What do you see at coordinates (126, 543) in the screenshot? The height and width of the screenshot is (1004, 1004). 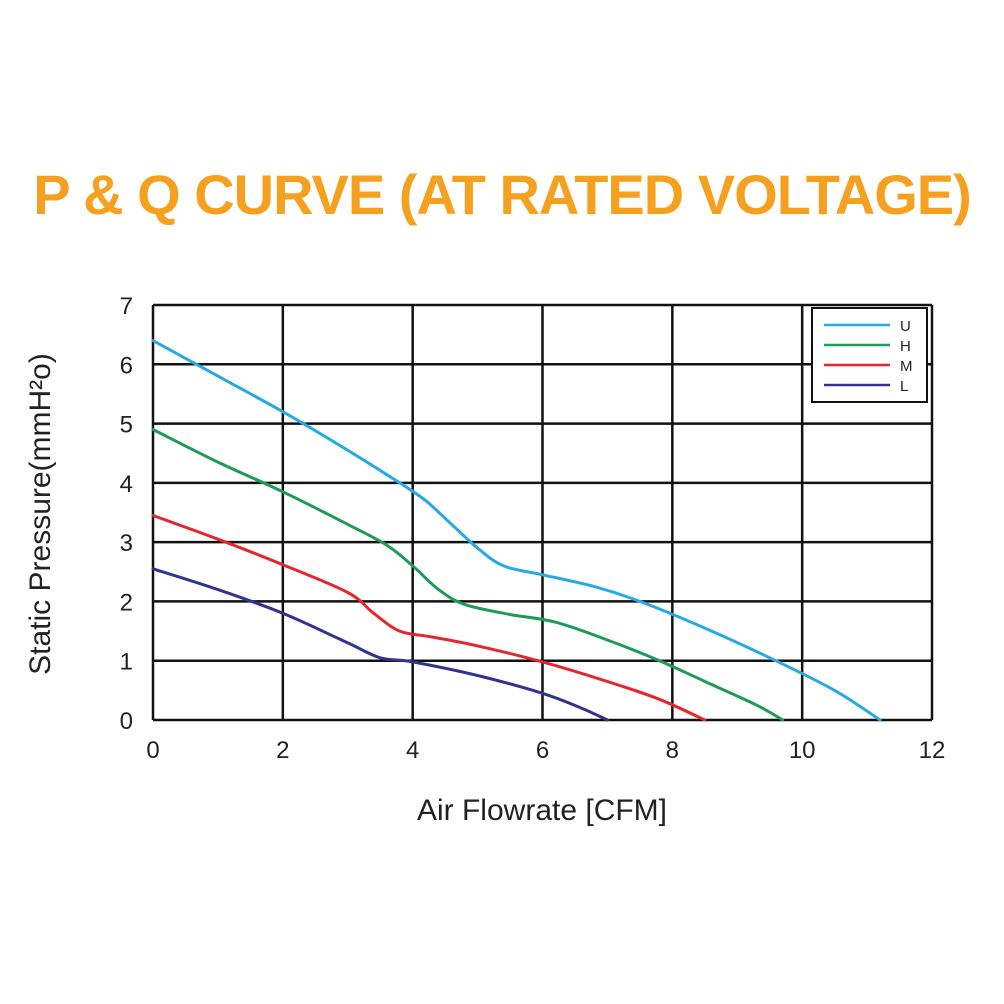 I see `y-tick-label: 3` at bounding box center [126, 543].